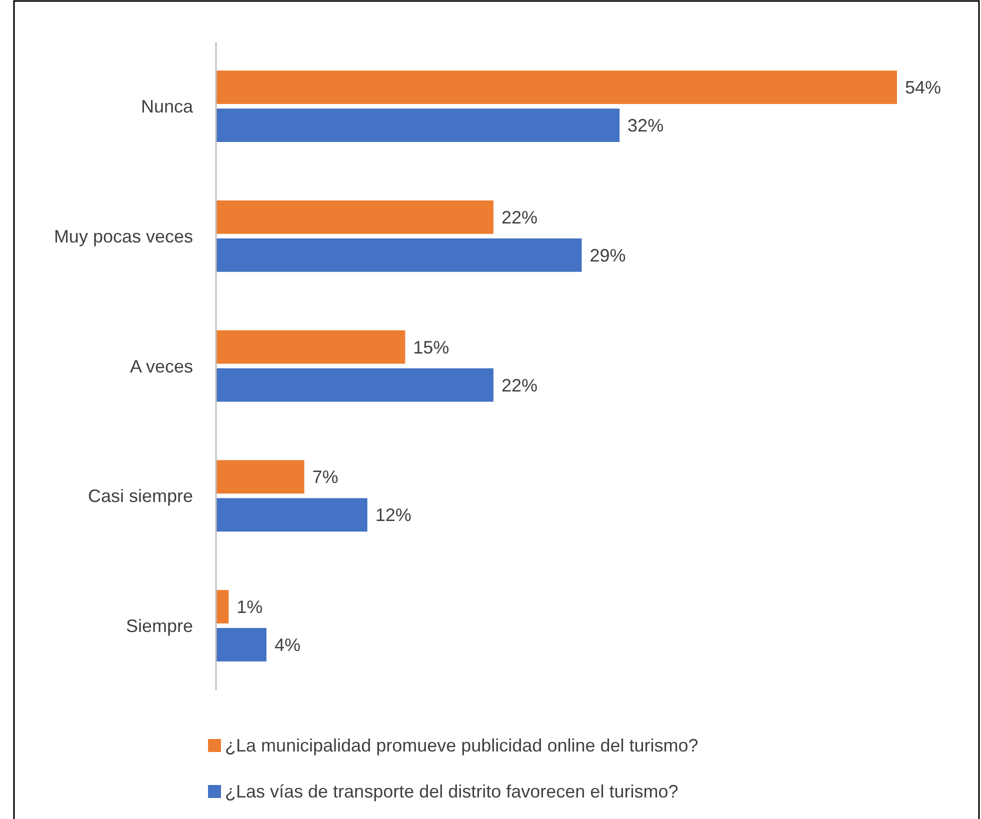 The height and width of the screenshot is (819, 981). Describe the element at coordinates (167, 106) in the screenshot. I see `y-tick-label: Nunca` at that location.